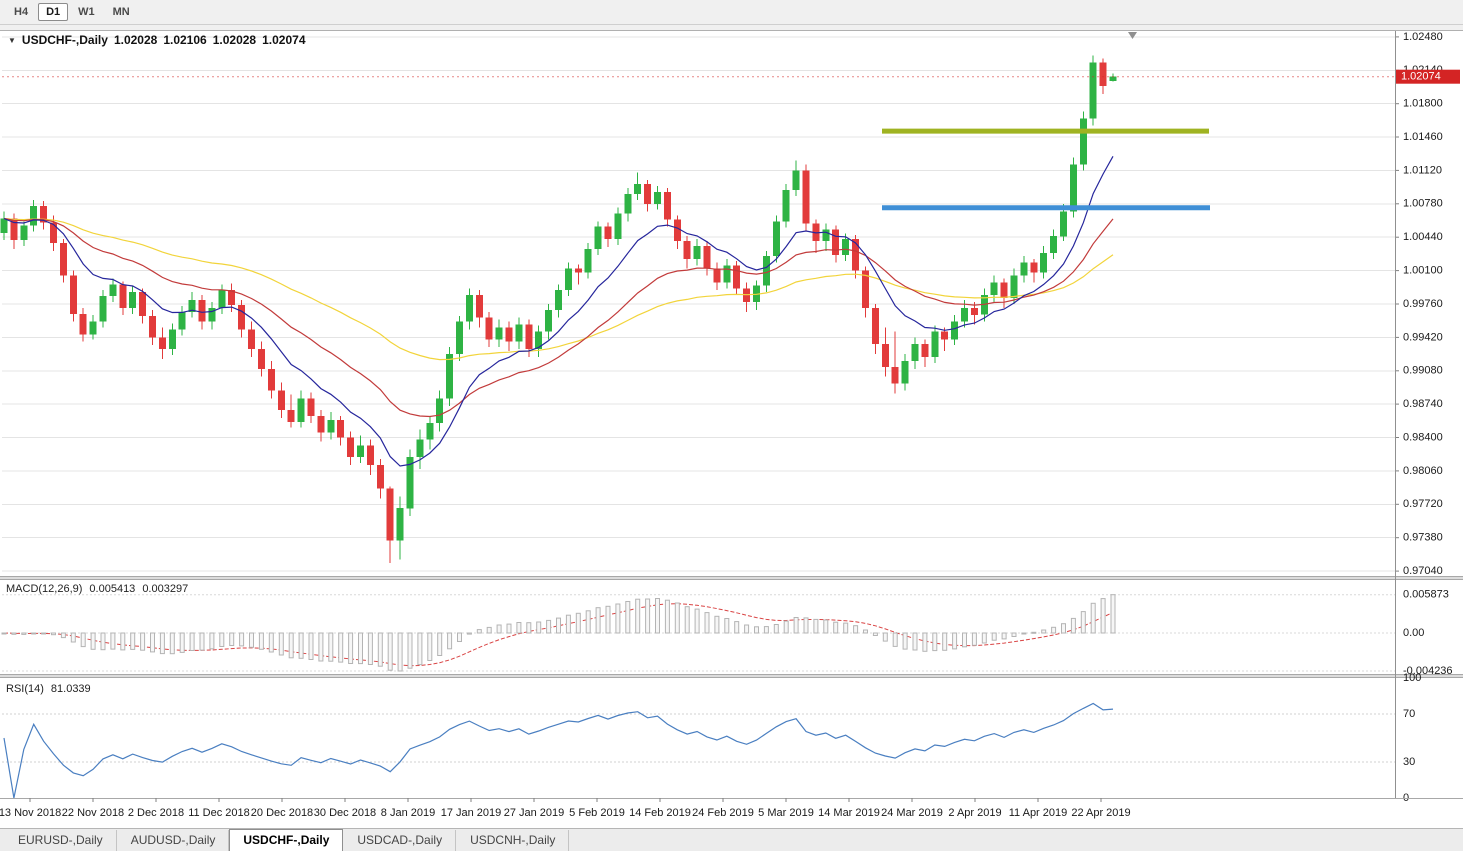  Describe the element at coordinates (219, 813) in the screenshot. I see `date-axis-label: 11 Dec 2018` at that location.